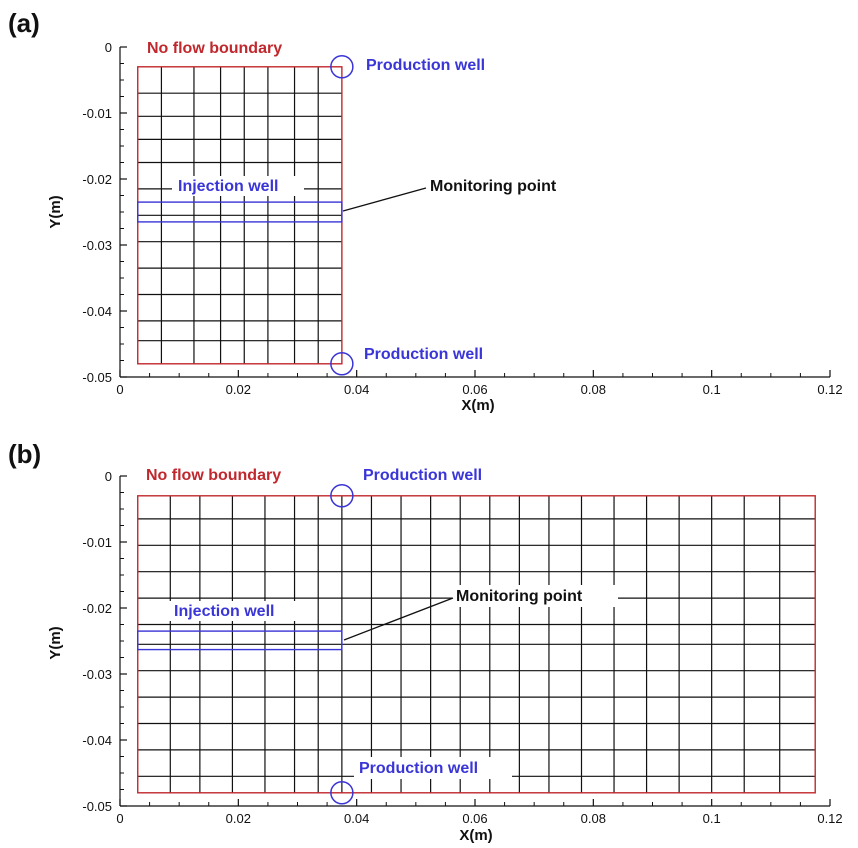 The image size is (858, 848). I want to click on panel-a-injection-well, so click(240, 212).